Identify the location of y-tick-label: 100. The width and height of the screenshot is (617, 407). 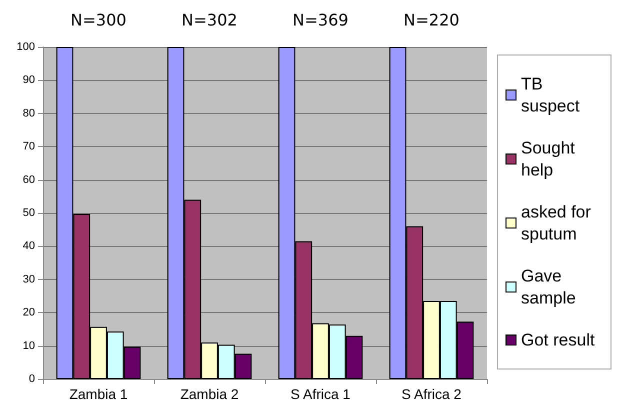
(25, 47).